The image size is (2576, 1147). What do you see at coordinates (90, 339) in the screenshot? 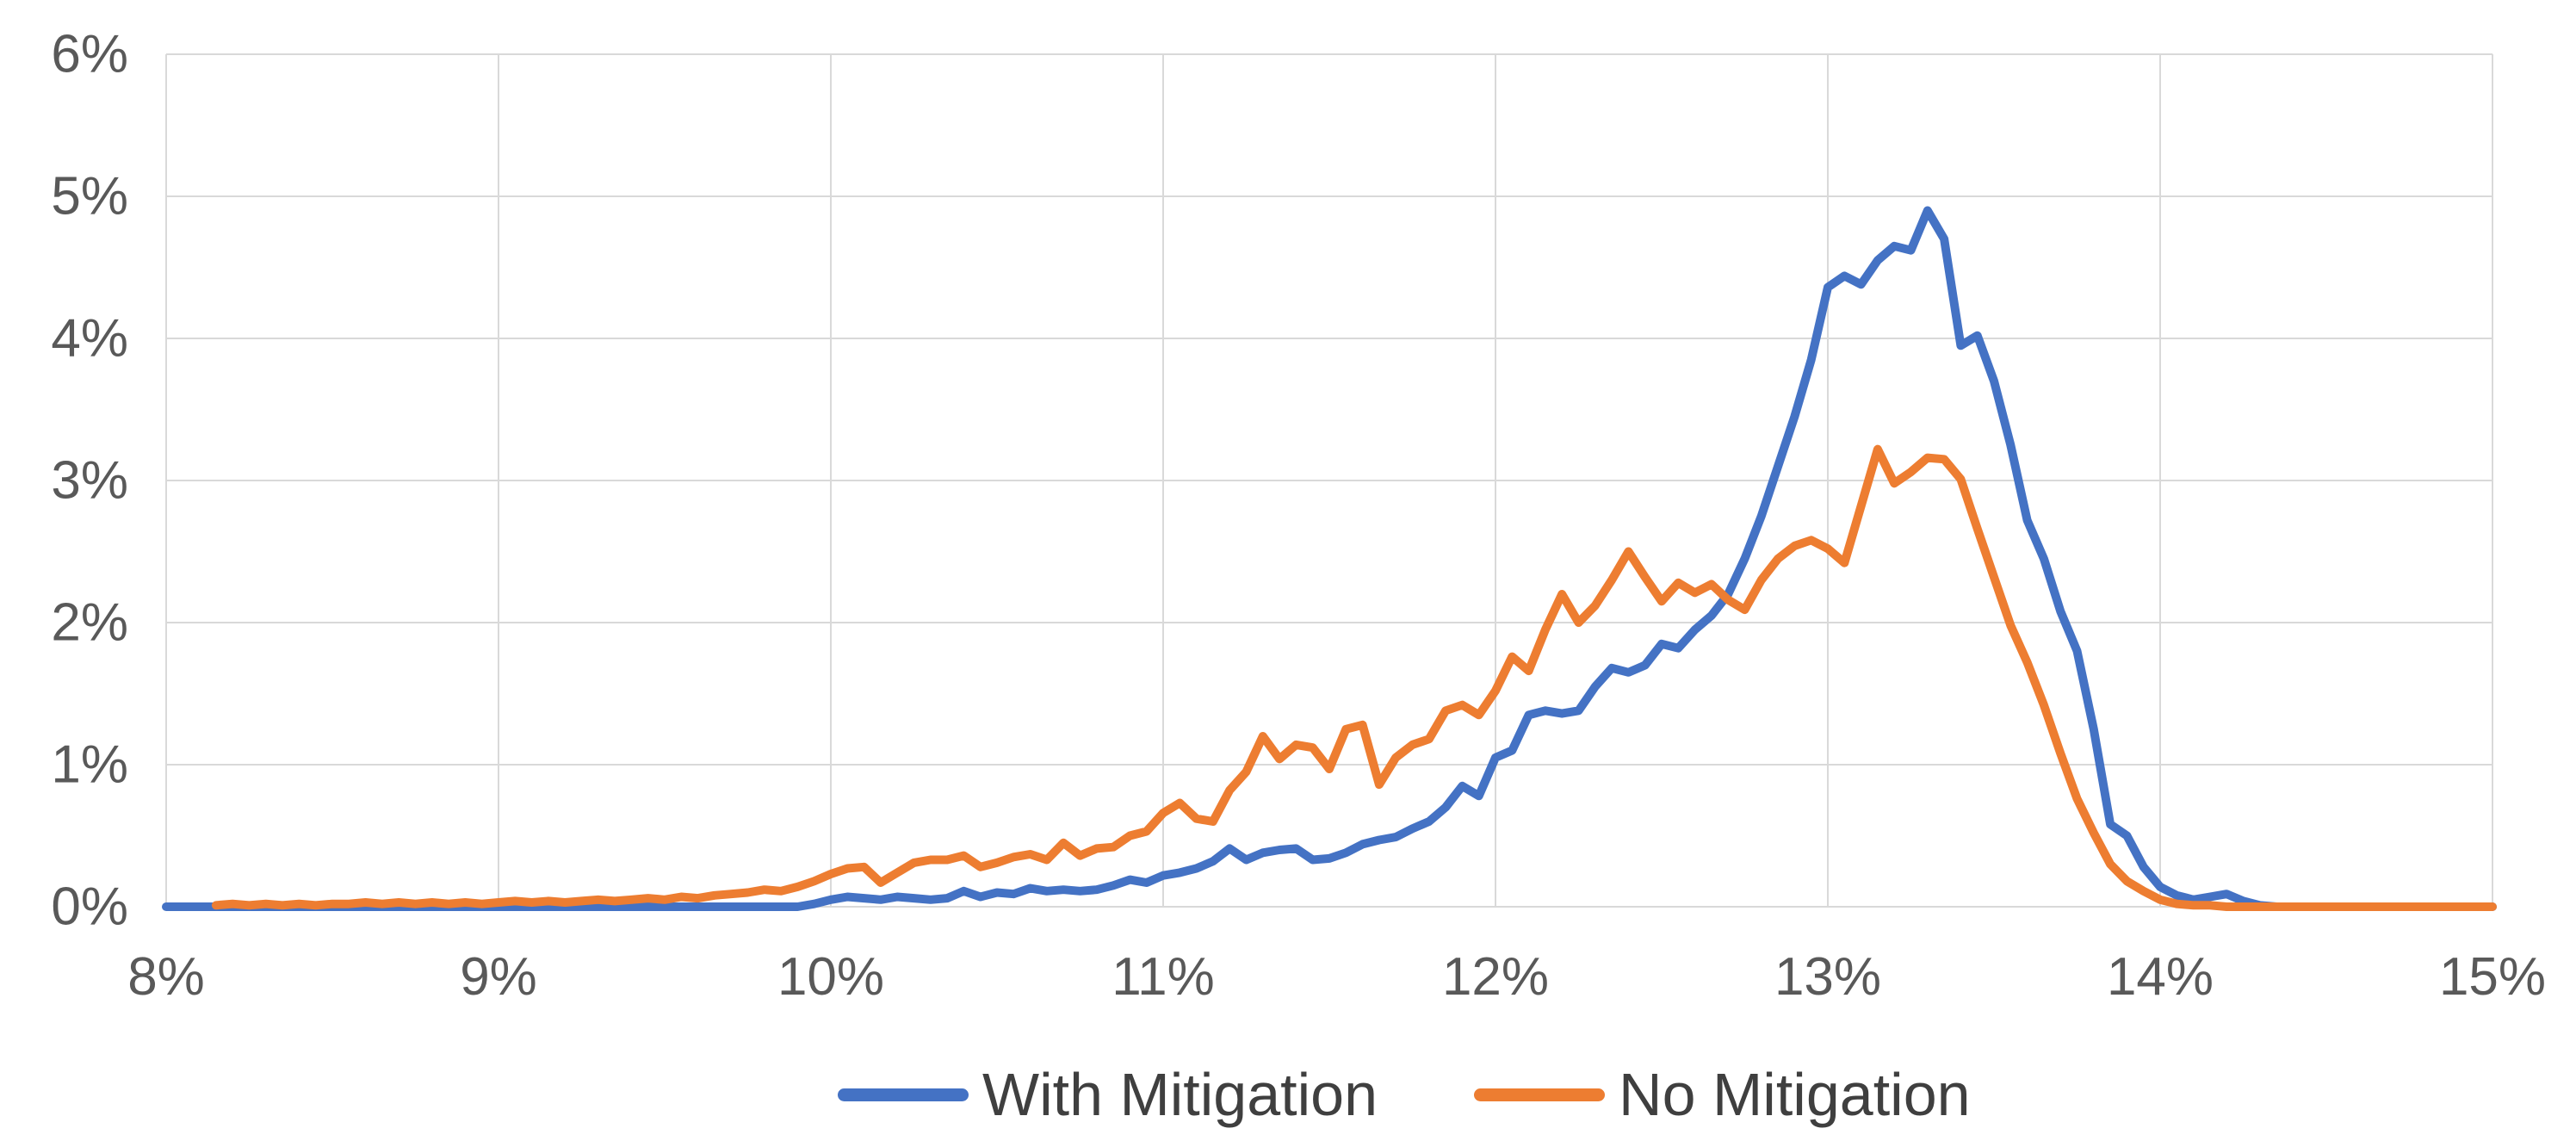
I see `y-tick-label: 4%` at bounding box center [90, 339].